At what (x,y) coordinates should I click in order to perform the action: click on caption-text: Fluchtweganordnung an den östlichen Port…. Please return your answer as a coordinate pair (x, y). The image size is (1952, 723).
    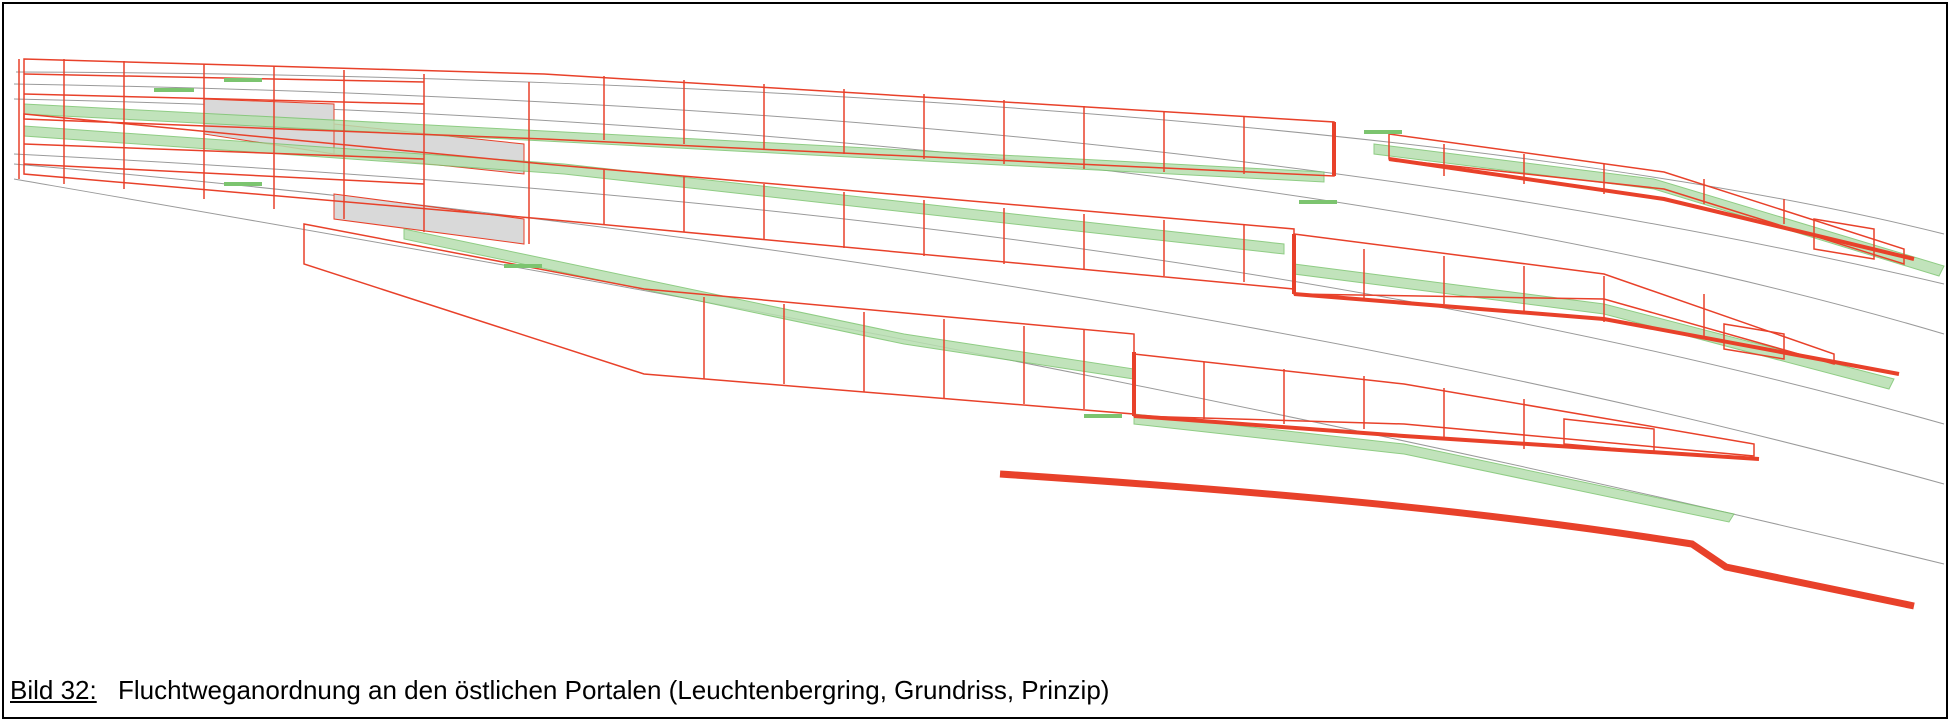
    Looking at the image, I should click on (613, 690).